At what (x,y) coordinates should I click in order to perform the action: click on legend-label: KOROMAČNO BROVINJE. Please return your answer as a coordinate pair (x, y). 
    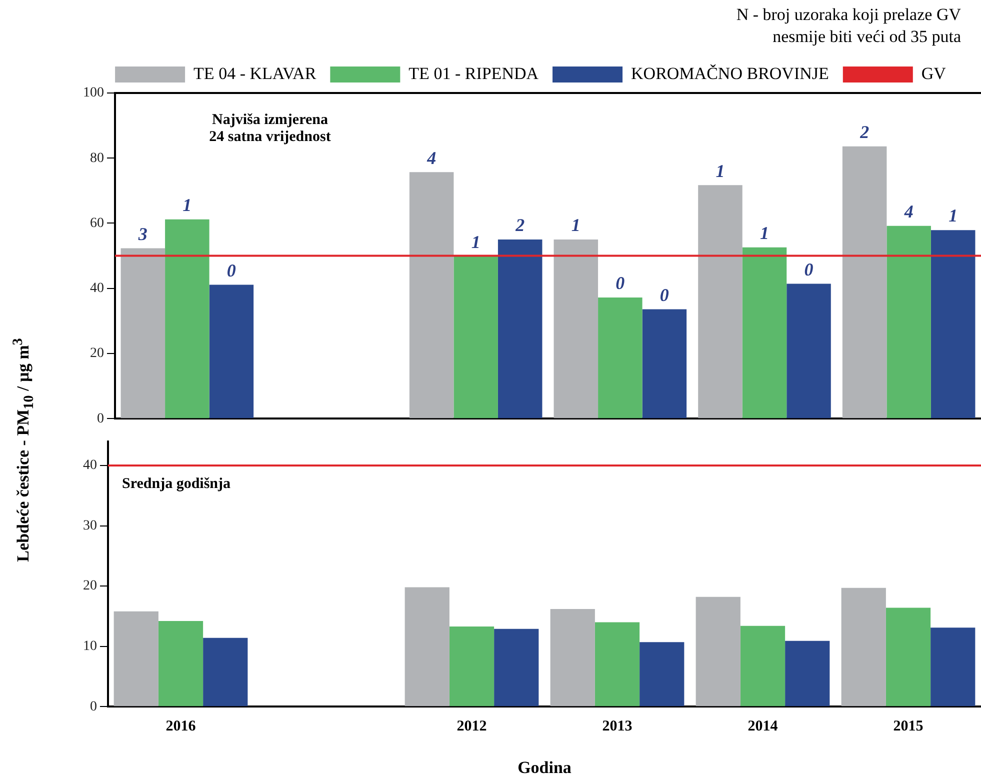
    Looking at the image, I should click on (730, 73).